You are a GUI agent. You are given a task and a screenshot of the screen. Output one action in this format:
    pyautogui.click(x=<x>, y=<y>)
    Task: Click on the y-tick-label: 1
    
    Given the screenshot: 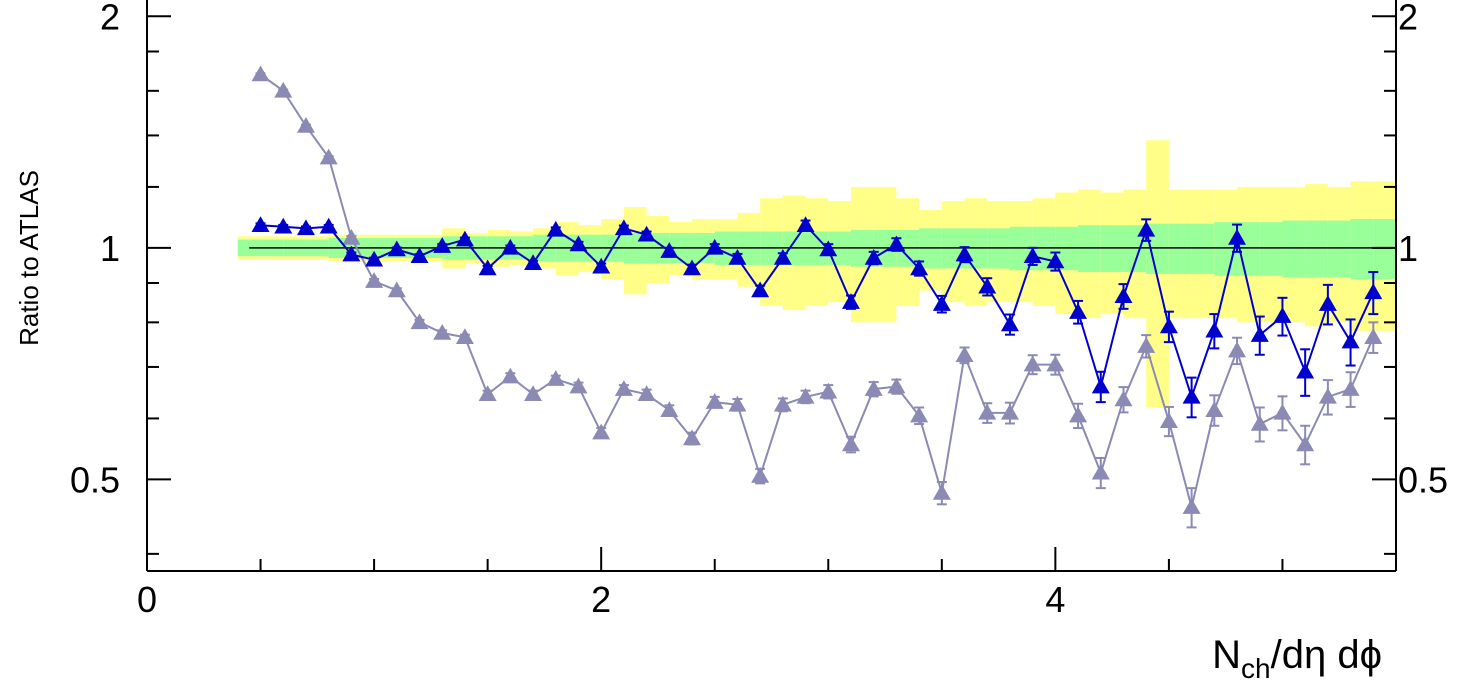 What is the action you would take?
    pyautogui.click(x=110, y=248)
    